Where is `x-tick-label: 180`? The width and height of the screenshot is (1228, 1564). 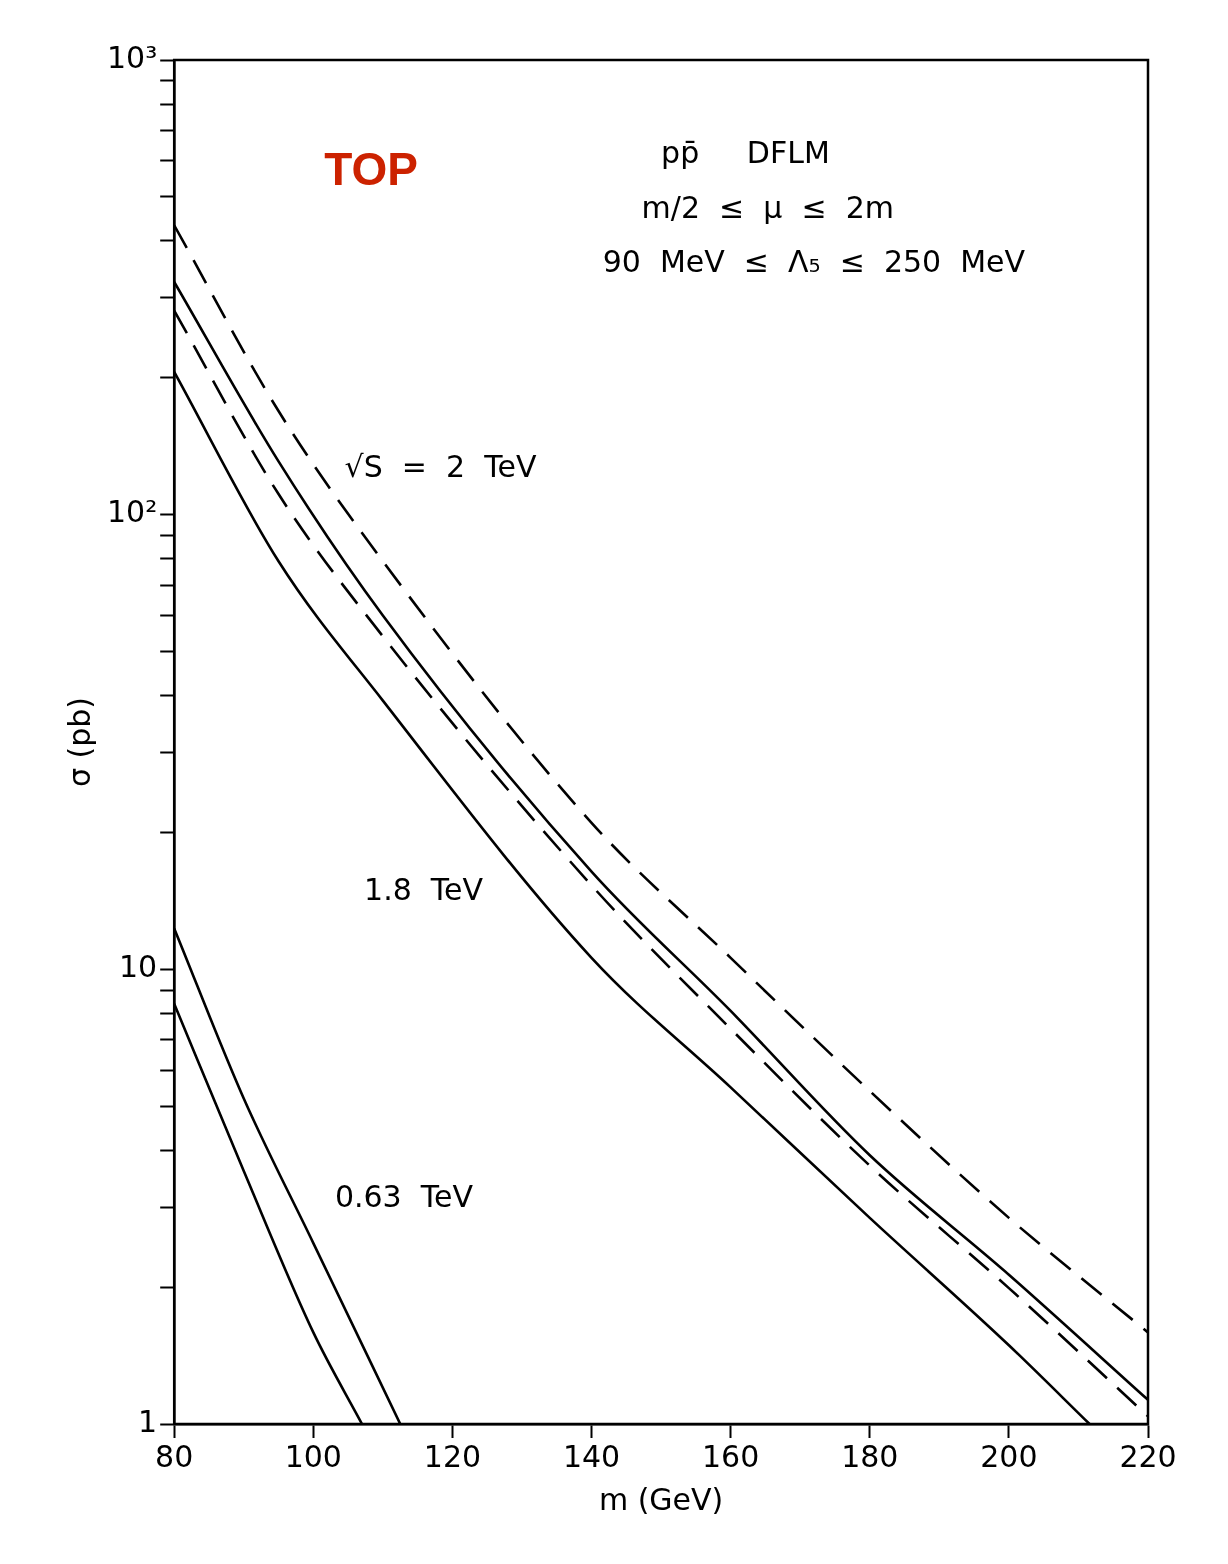 x-tick-label: 180 is located at coordinates (870, 1456).